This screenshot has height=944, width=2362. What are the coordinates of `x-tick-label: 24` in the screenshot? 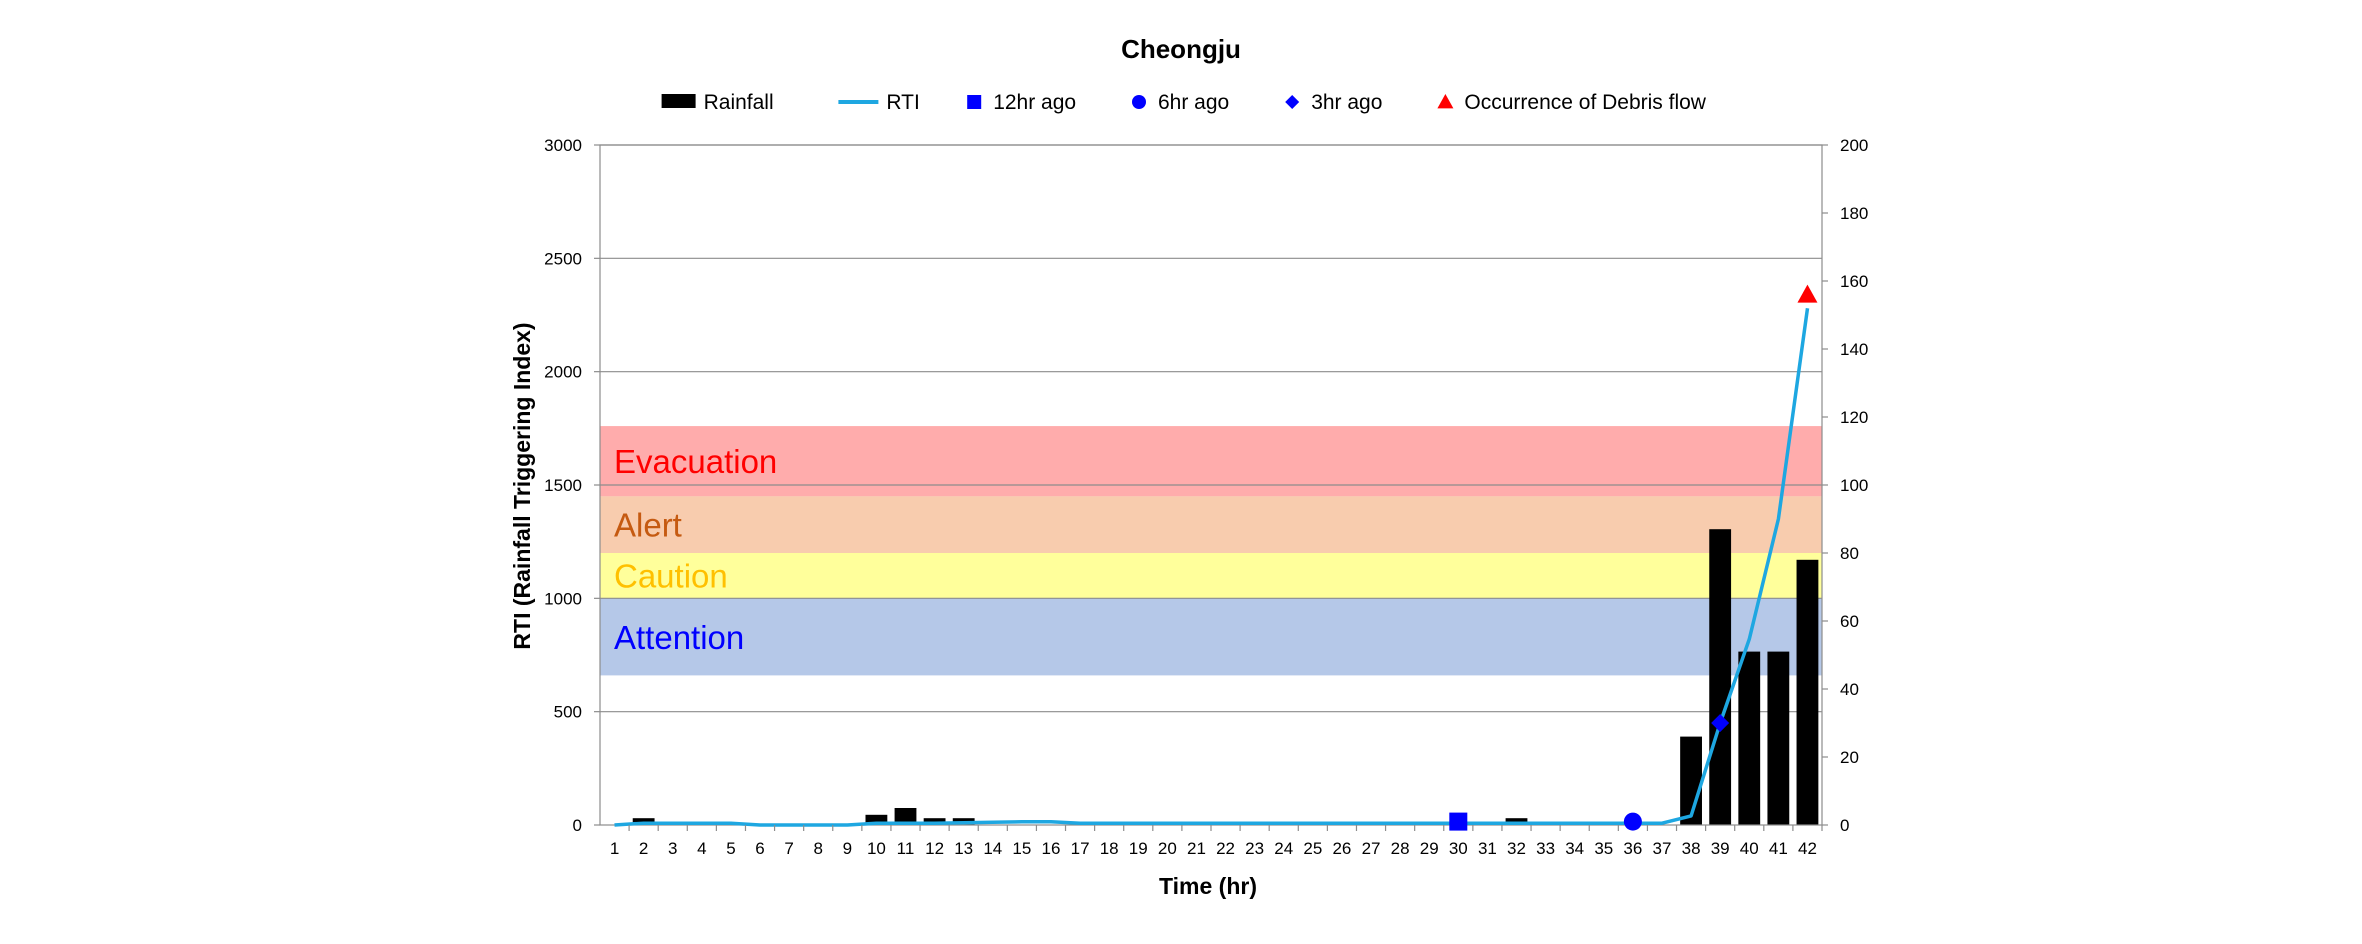 It's located at (1283, 848).